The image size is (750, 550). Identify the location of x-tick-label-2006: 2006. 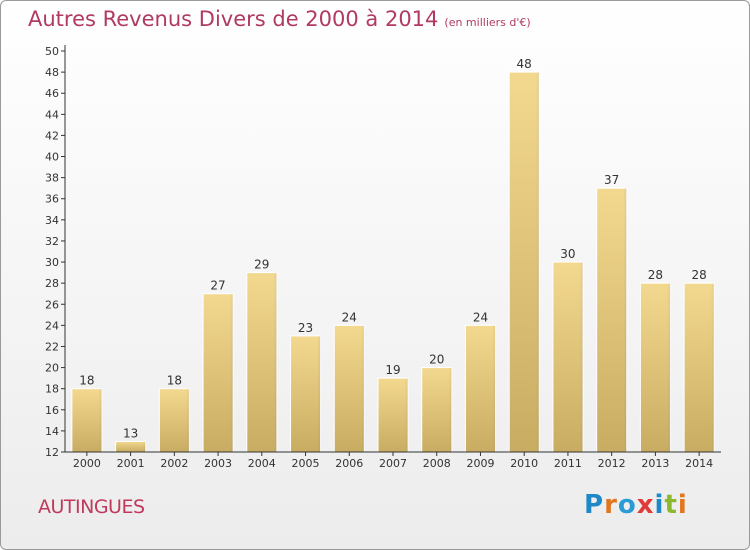
(349, 463).